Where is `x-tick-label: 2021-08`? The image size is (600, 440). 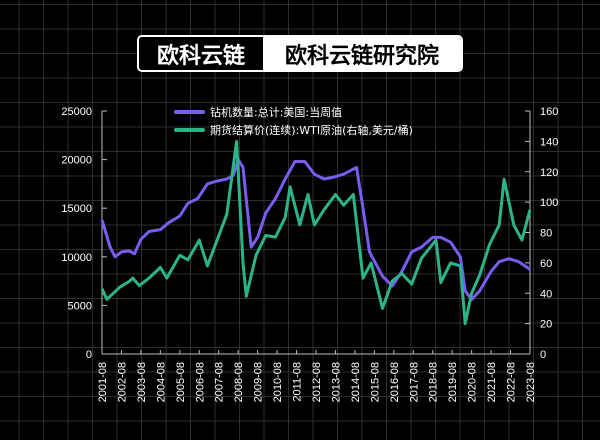 x-tick-label: 2021-08 is located at coordinates (492, 382).